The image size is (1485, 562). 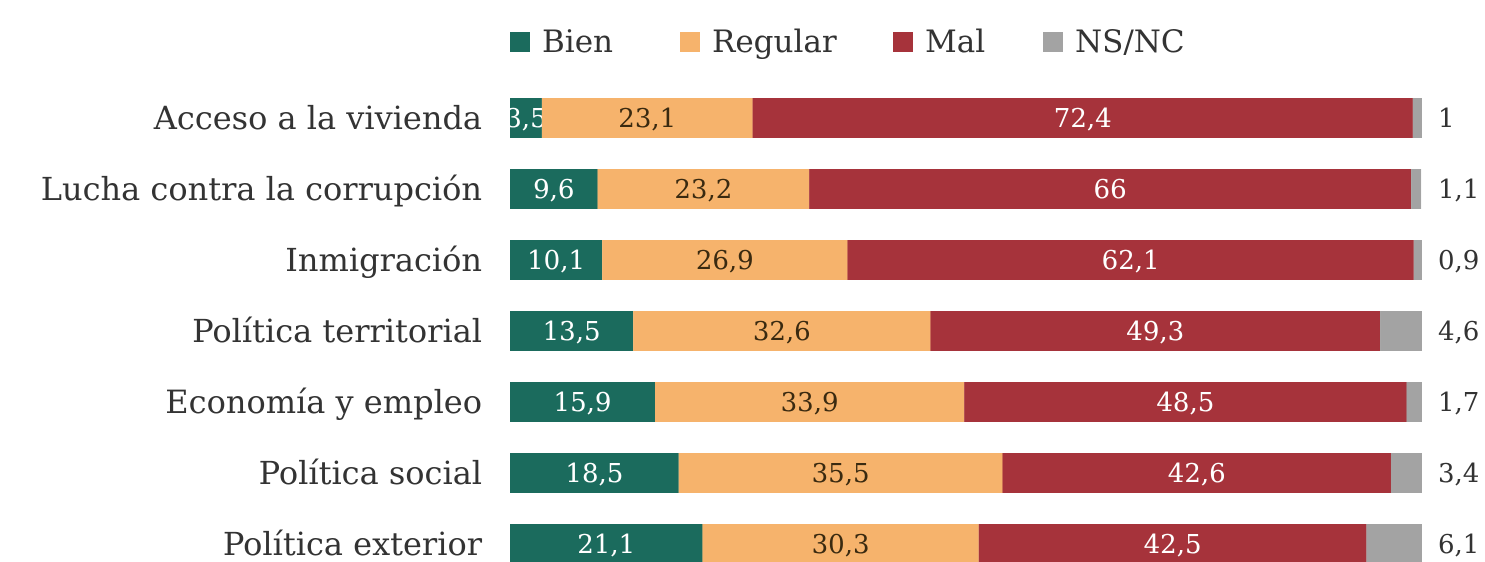 What do you see at coordinates (955, 42) in the screenshot?
I see `legend-label: Mal` at bounding box center [955, 42].